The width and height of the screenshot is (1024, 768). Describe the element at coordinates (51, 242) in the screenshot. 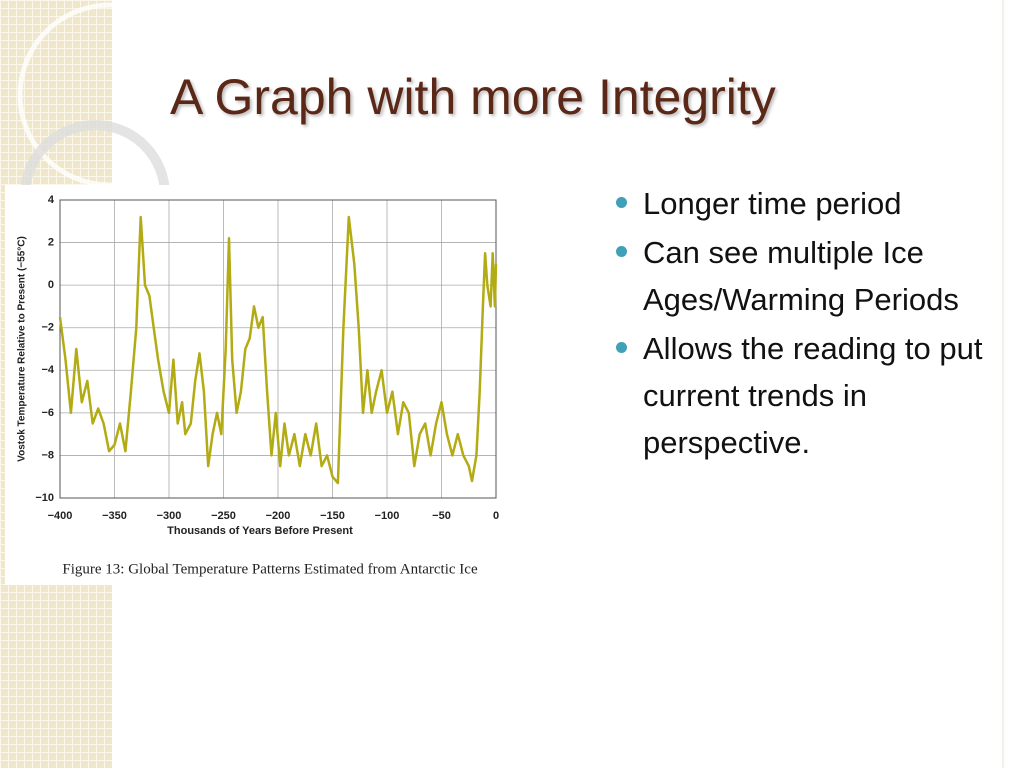

I see `y-tick-label: 2` at that location.